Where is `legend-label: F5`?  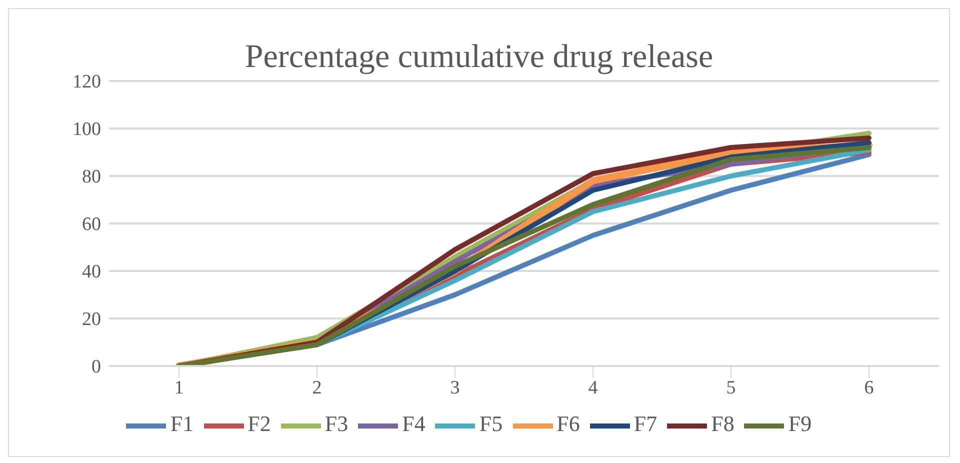 legend-label: F5 is located at coordinates (491, 423).